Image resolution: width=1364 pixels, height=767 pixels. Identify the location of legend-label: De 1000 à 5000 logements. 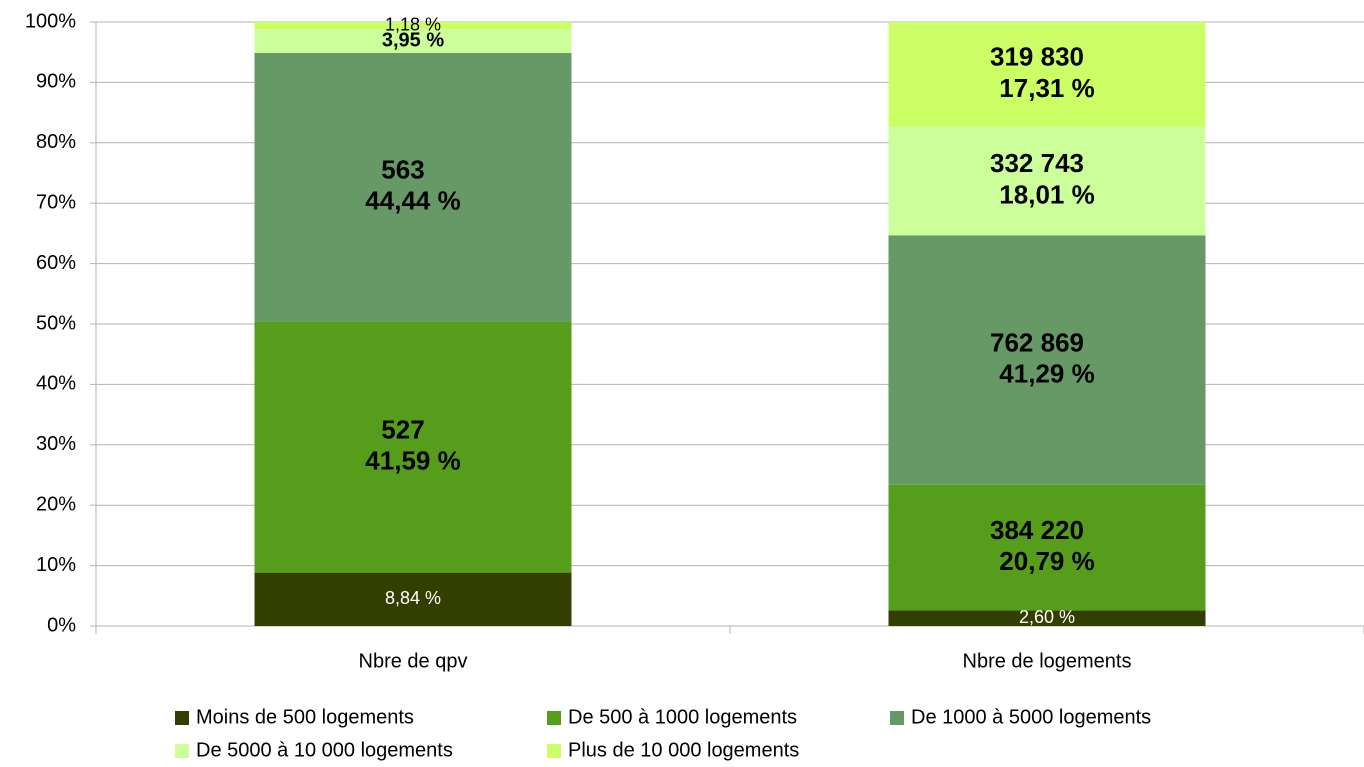
(1031, 717).